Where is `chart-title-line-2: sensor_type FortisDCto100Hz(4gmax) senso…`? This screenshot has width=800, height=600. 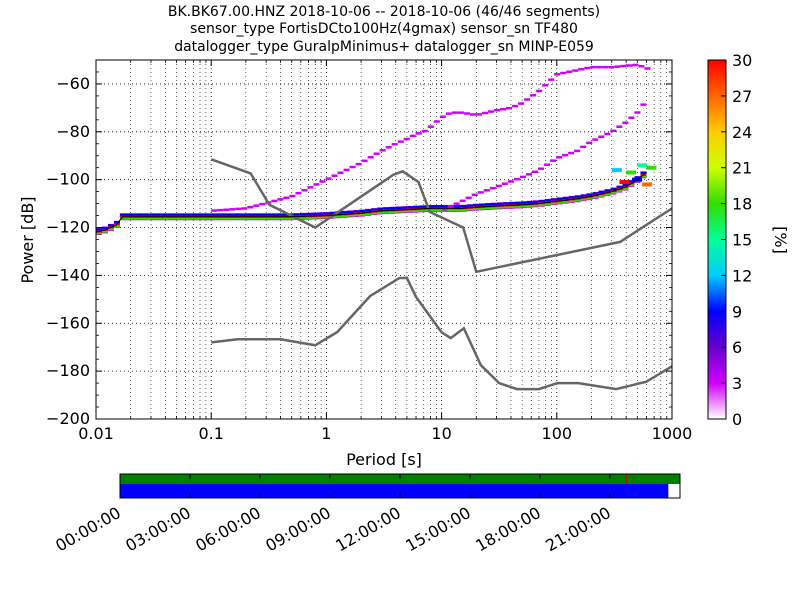 chart-title-line-2: sensor_type FortisDCto100Hz(4gmax) senso… is located at coordinates (384, 29).